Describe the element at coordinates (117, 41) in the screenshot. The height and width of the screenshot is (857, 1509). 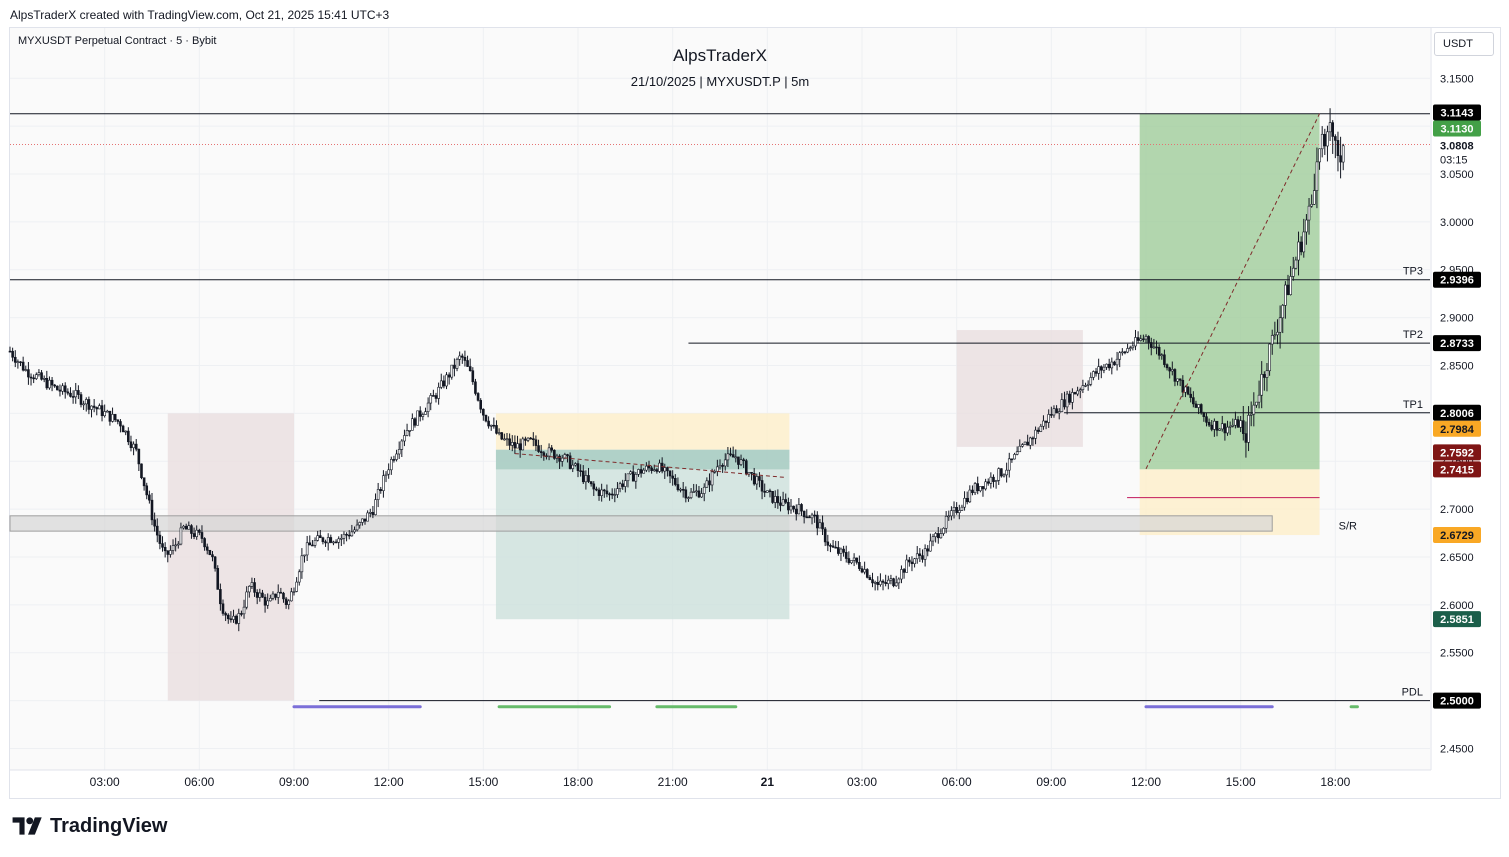
I see `symbol-line: MYXUSDT Perpetual Contract · 5 · Bybit` at that location.